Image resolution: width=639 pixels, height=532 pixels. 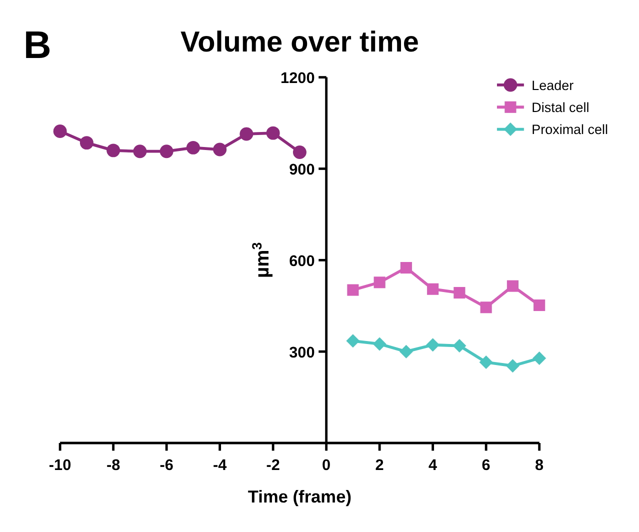 What do you see at coordinates (113, 465) in the screenshot?
I see `x-tick-label: -8` at bounding box center [113, 465].